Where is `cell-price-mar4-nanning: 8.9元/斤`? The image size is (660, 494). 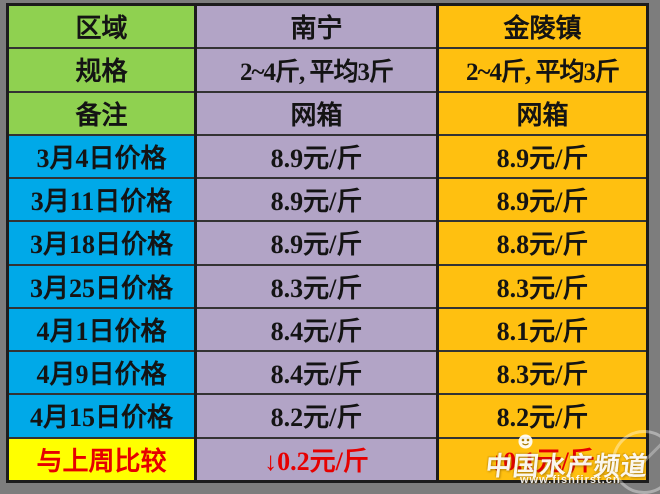
cell-price-mar4-nanning: 8.9元/斤 is located at coordinates (316, 156).